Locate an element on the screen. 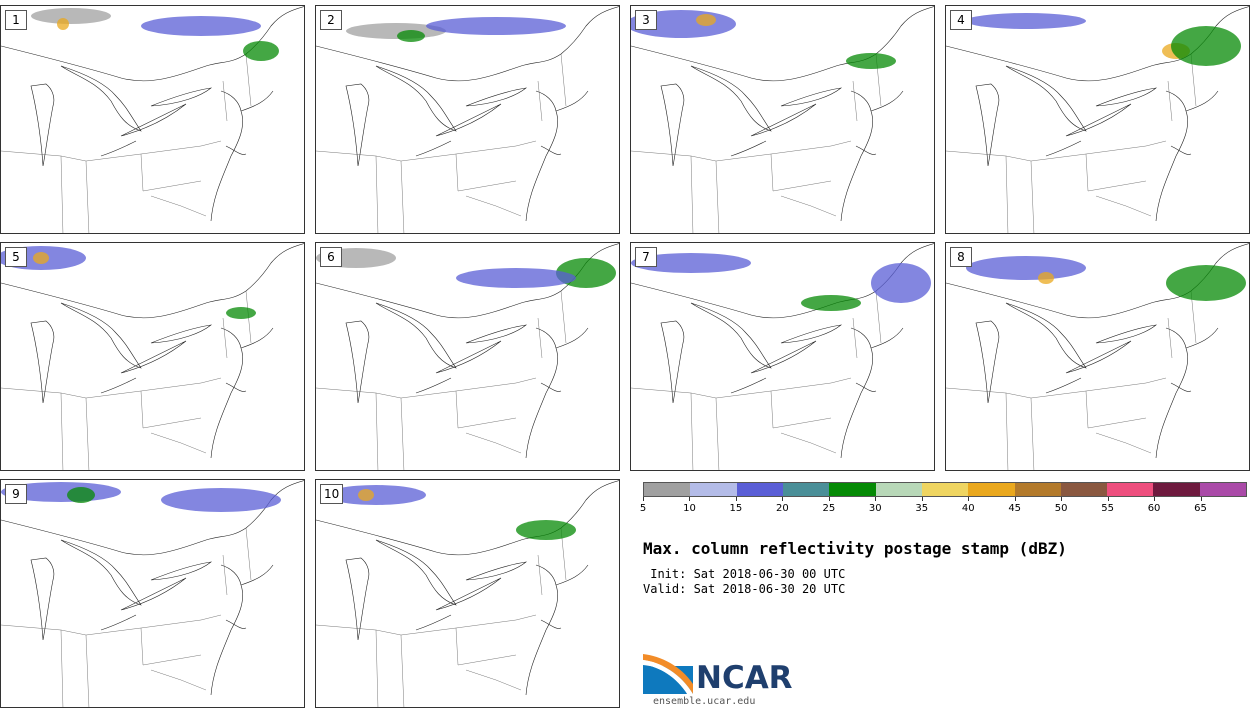 This screenshot has width=1260, height=709. colorbar-ticks: 5 10 15 20 25 30 35 40 45 50 55 60 65 is located at coordinates (943, 507).